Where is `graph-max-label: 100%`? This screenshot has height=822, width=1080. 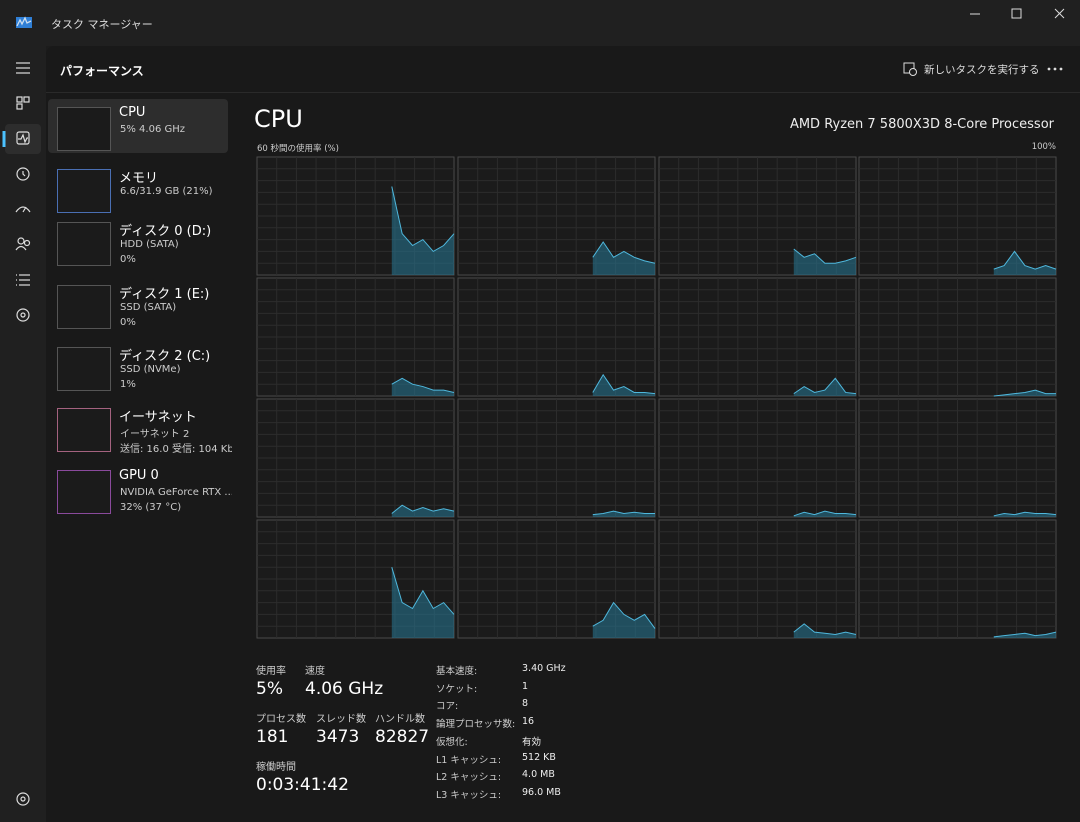
graph-max-label: 100% is located at coordinates (1043, 147).